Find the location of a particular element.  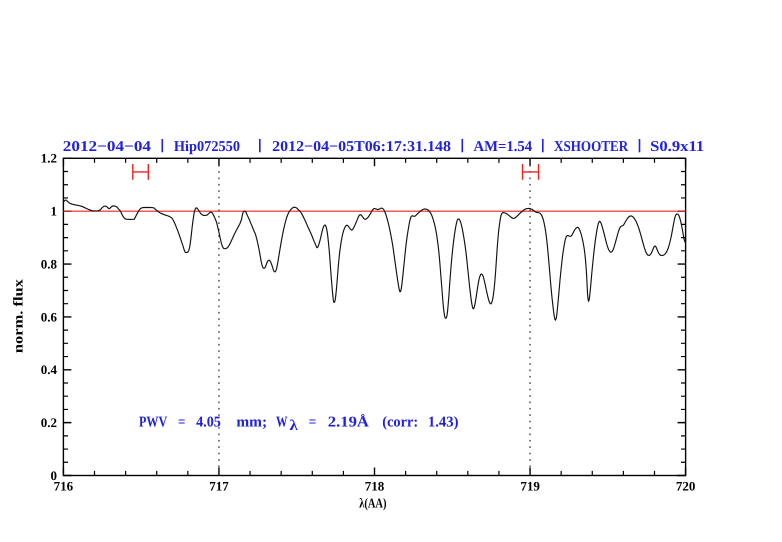

svg-text: 719 is located at coordinates (530, 485).